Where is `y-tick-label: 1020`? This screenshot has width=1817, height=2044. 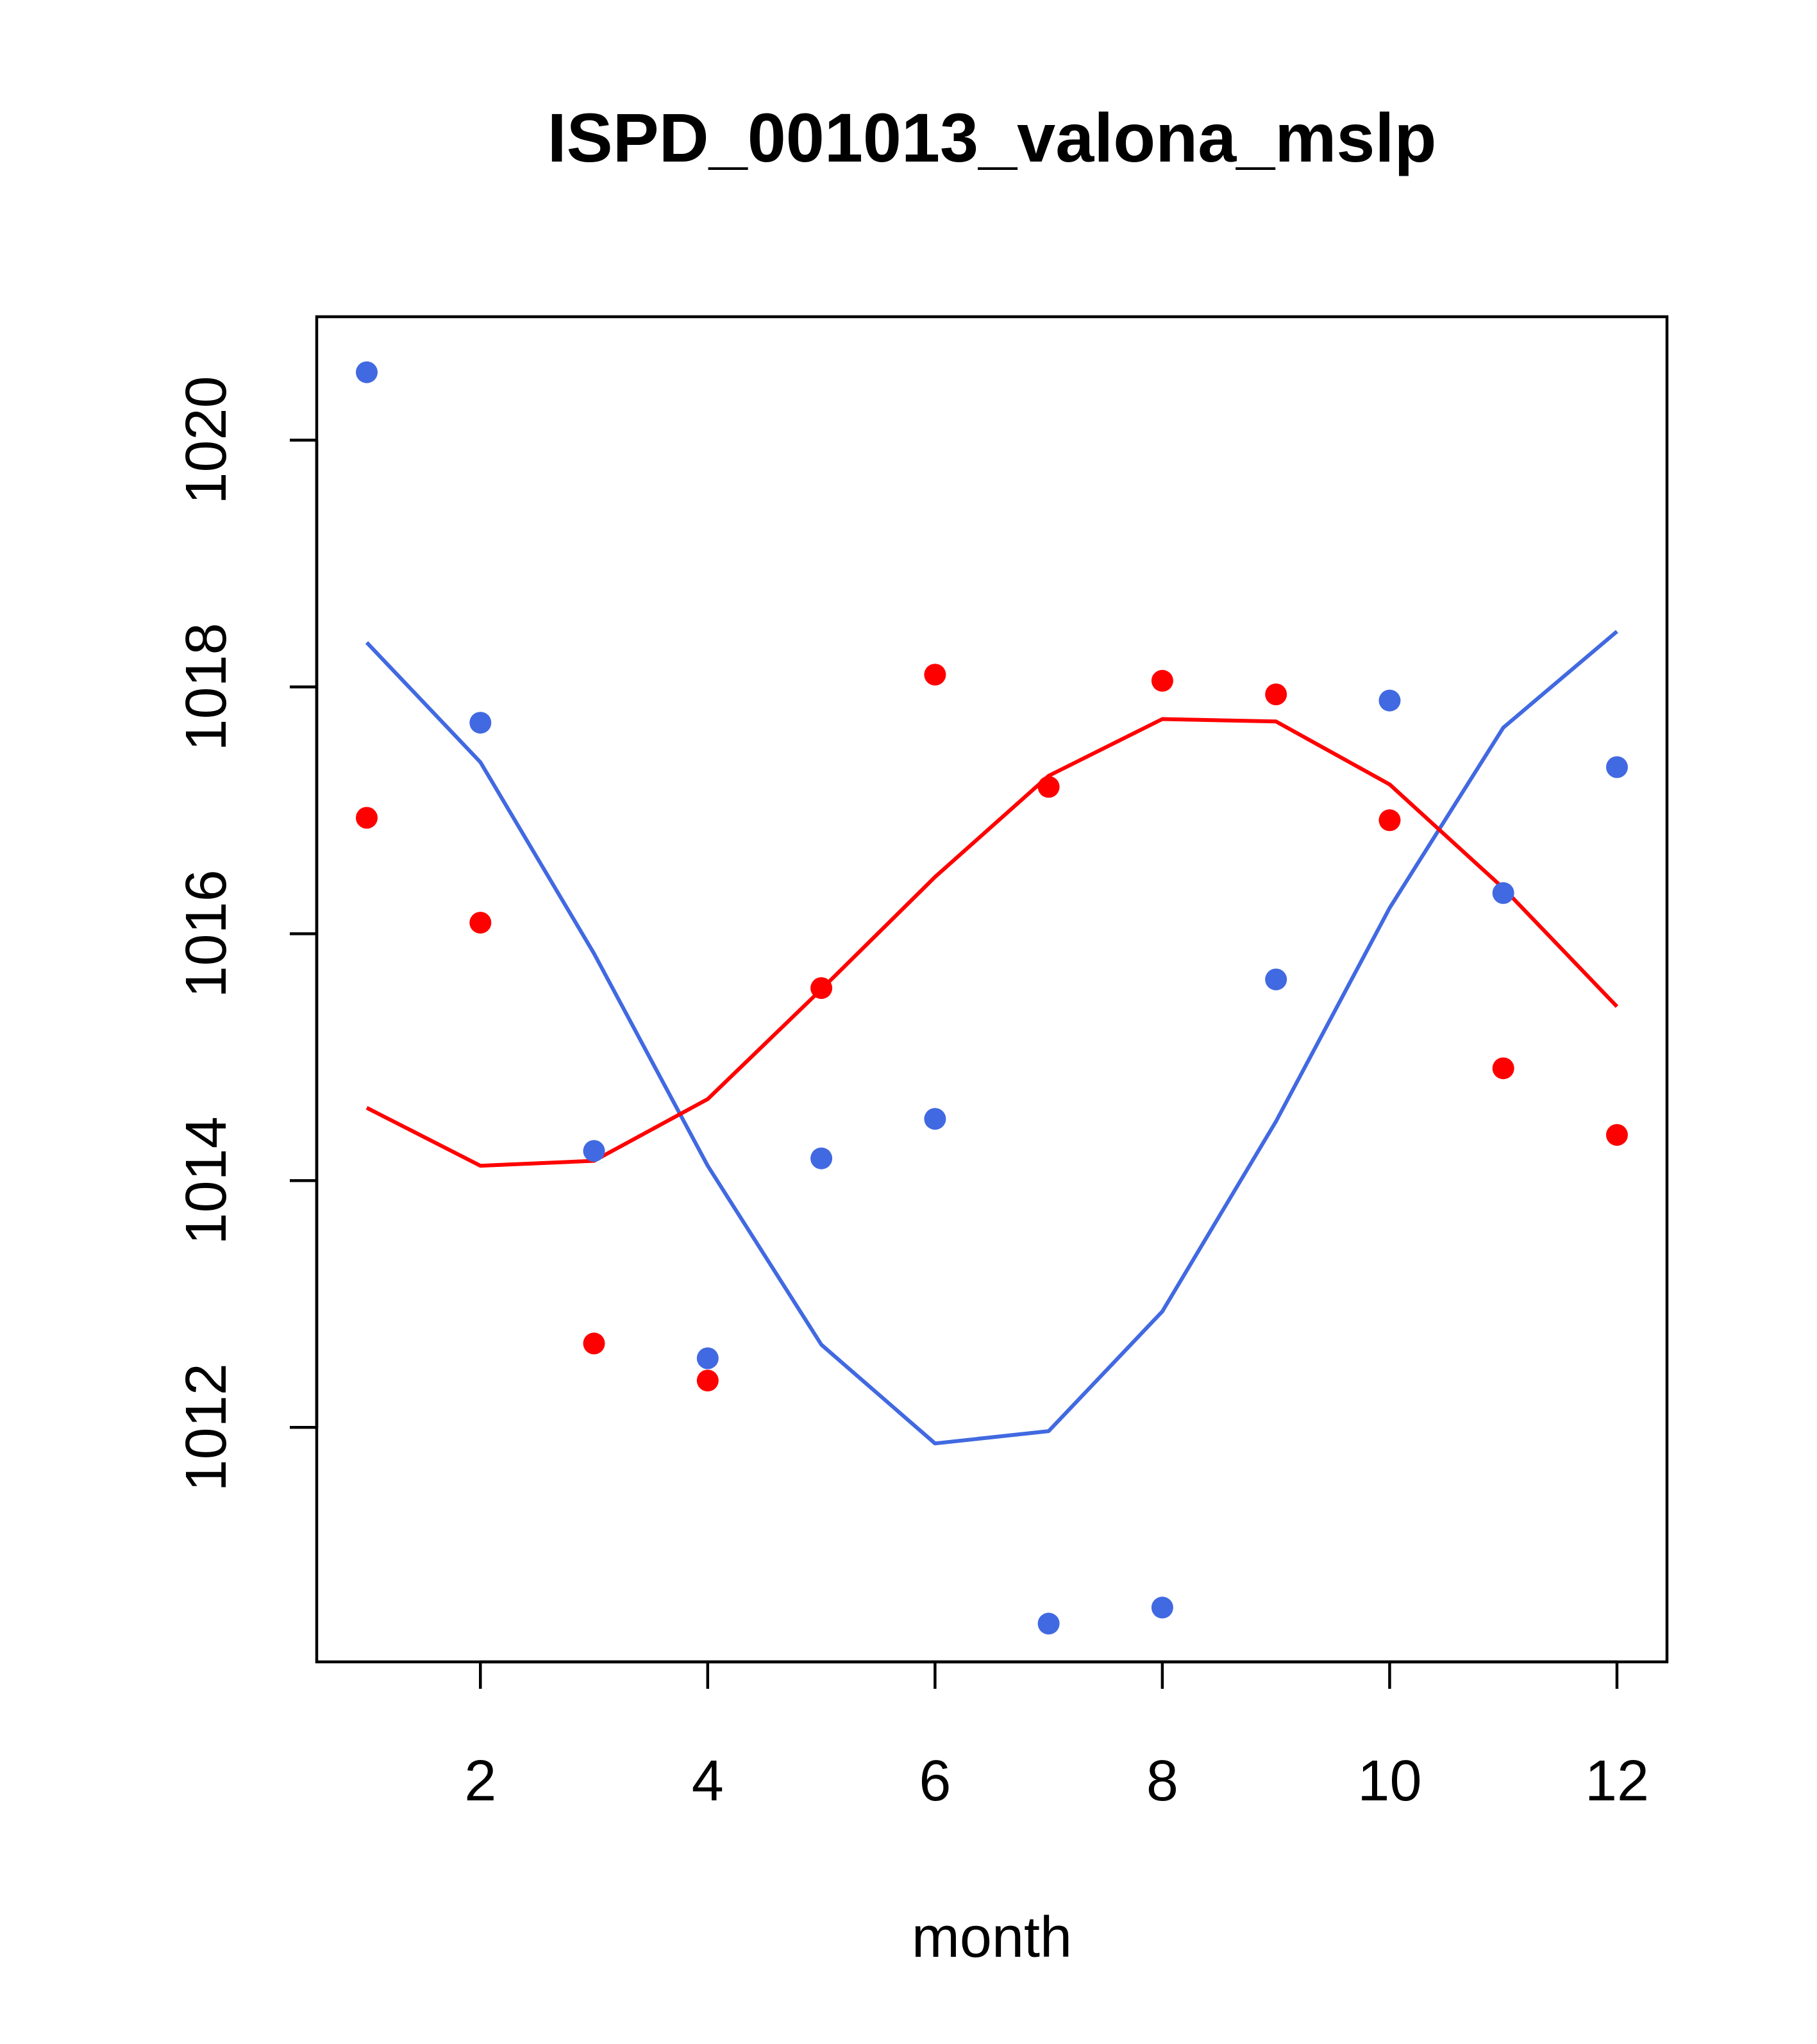
y-tick-label: 1020 is located at coordinates (207, 440).